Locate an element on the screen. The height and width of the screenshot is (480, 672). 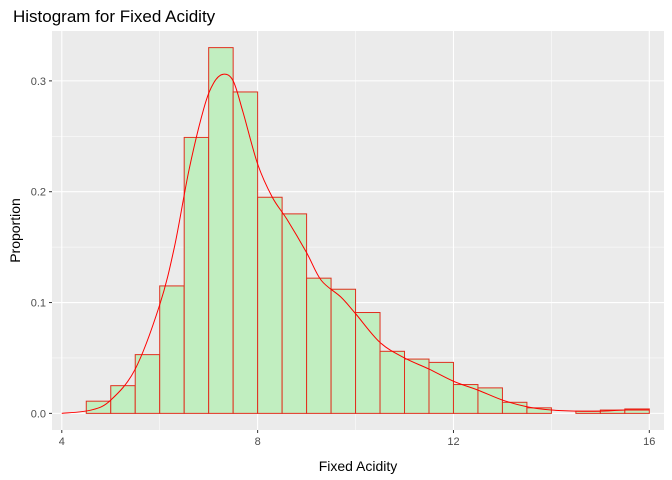
chart-title: Histogram for Fixed Acidity is located at coordinates (114, 16).